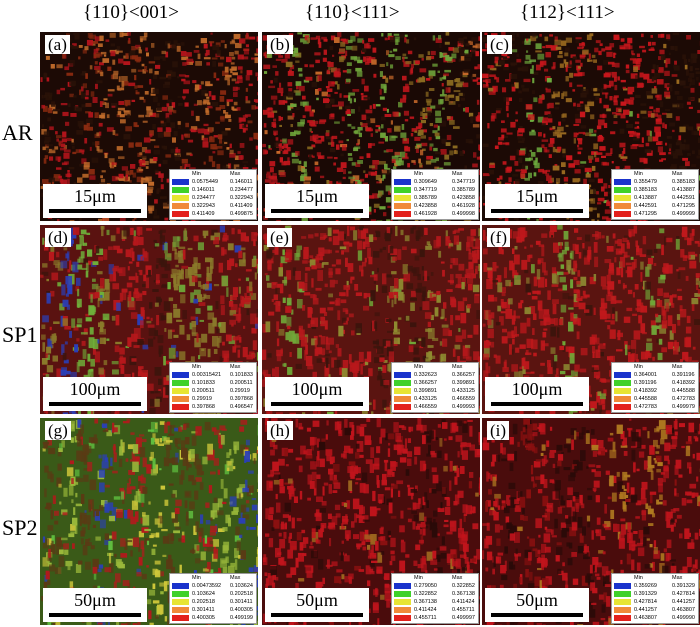  Describe the element at coordinates (463, 206) in the screenshot. I see `legend-max-value: 0.461928` at that location.